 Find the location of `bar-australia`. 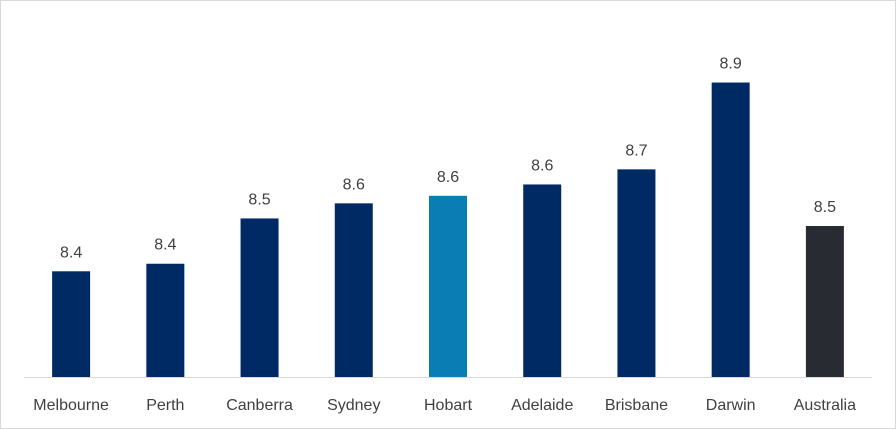

bar-australia is located at coordinates (824, 301).